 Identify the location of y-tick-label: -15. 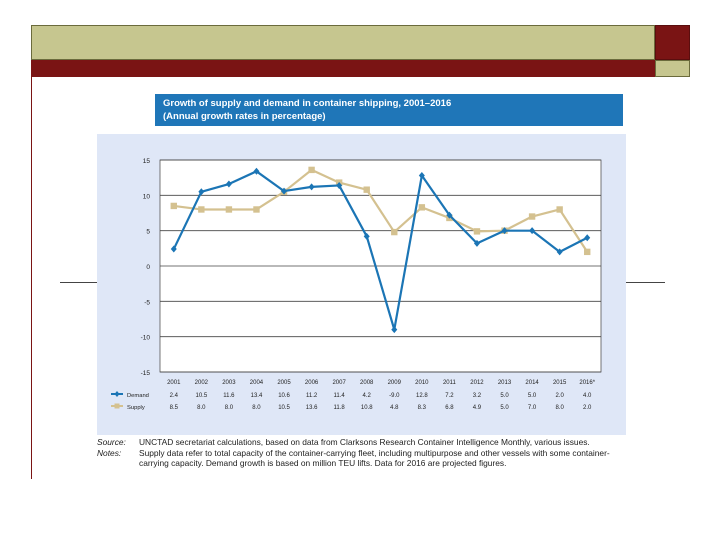
(146, 373).